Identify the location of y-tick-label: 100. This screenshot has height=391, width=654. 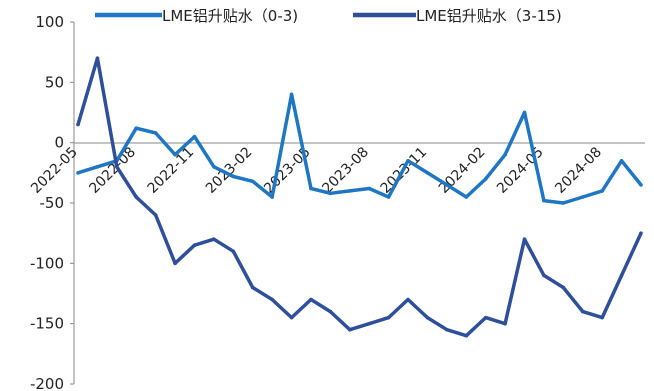
(49, 22).